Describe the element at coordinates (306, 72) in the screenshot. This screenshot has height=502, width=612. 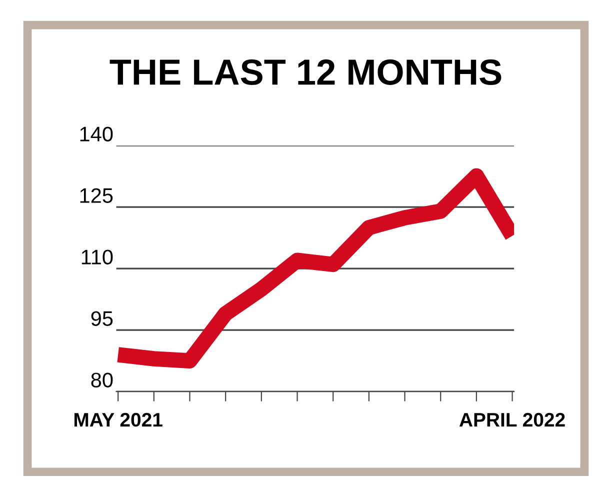
I see `chart-title: THE LAST 12 MONTHS` at that location.